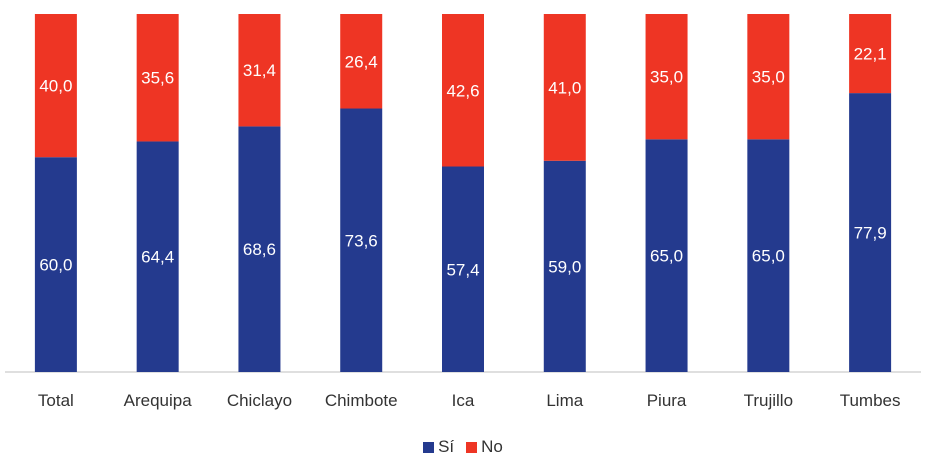 The image size is (926, 458). I want to click on data-label-no-tumbes: 22,1, so click(870, 54).